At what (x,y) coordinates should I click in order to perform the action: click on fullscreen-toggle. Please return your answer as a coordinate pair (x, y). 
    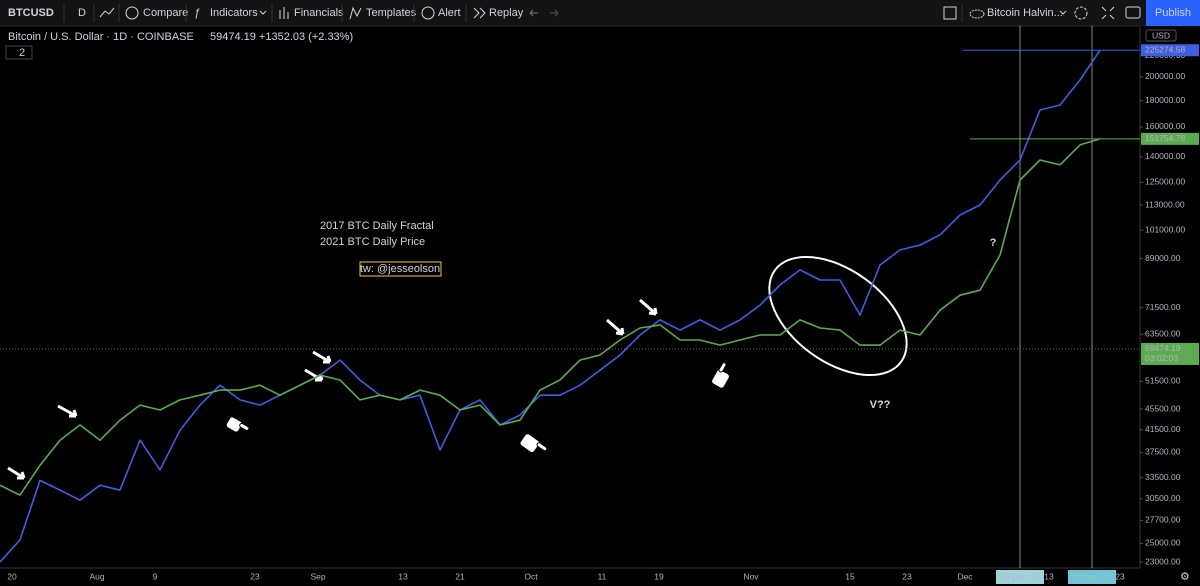
    Looking at the image, I should click on (950, 13).